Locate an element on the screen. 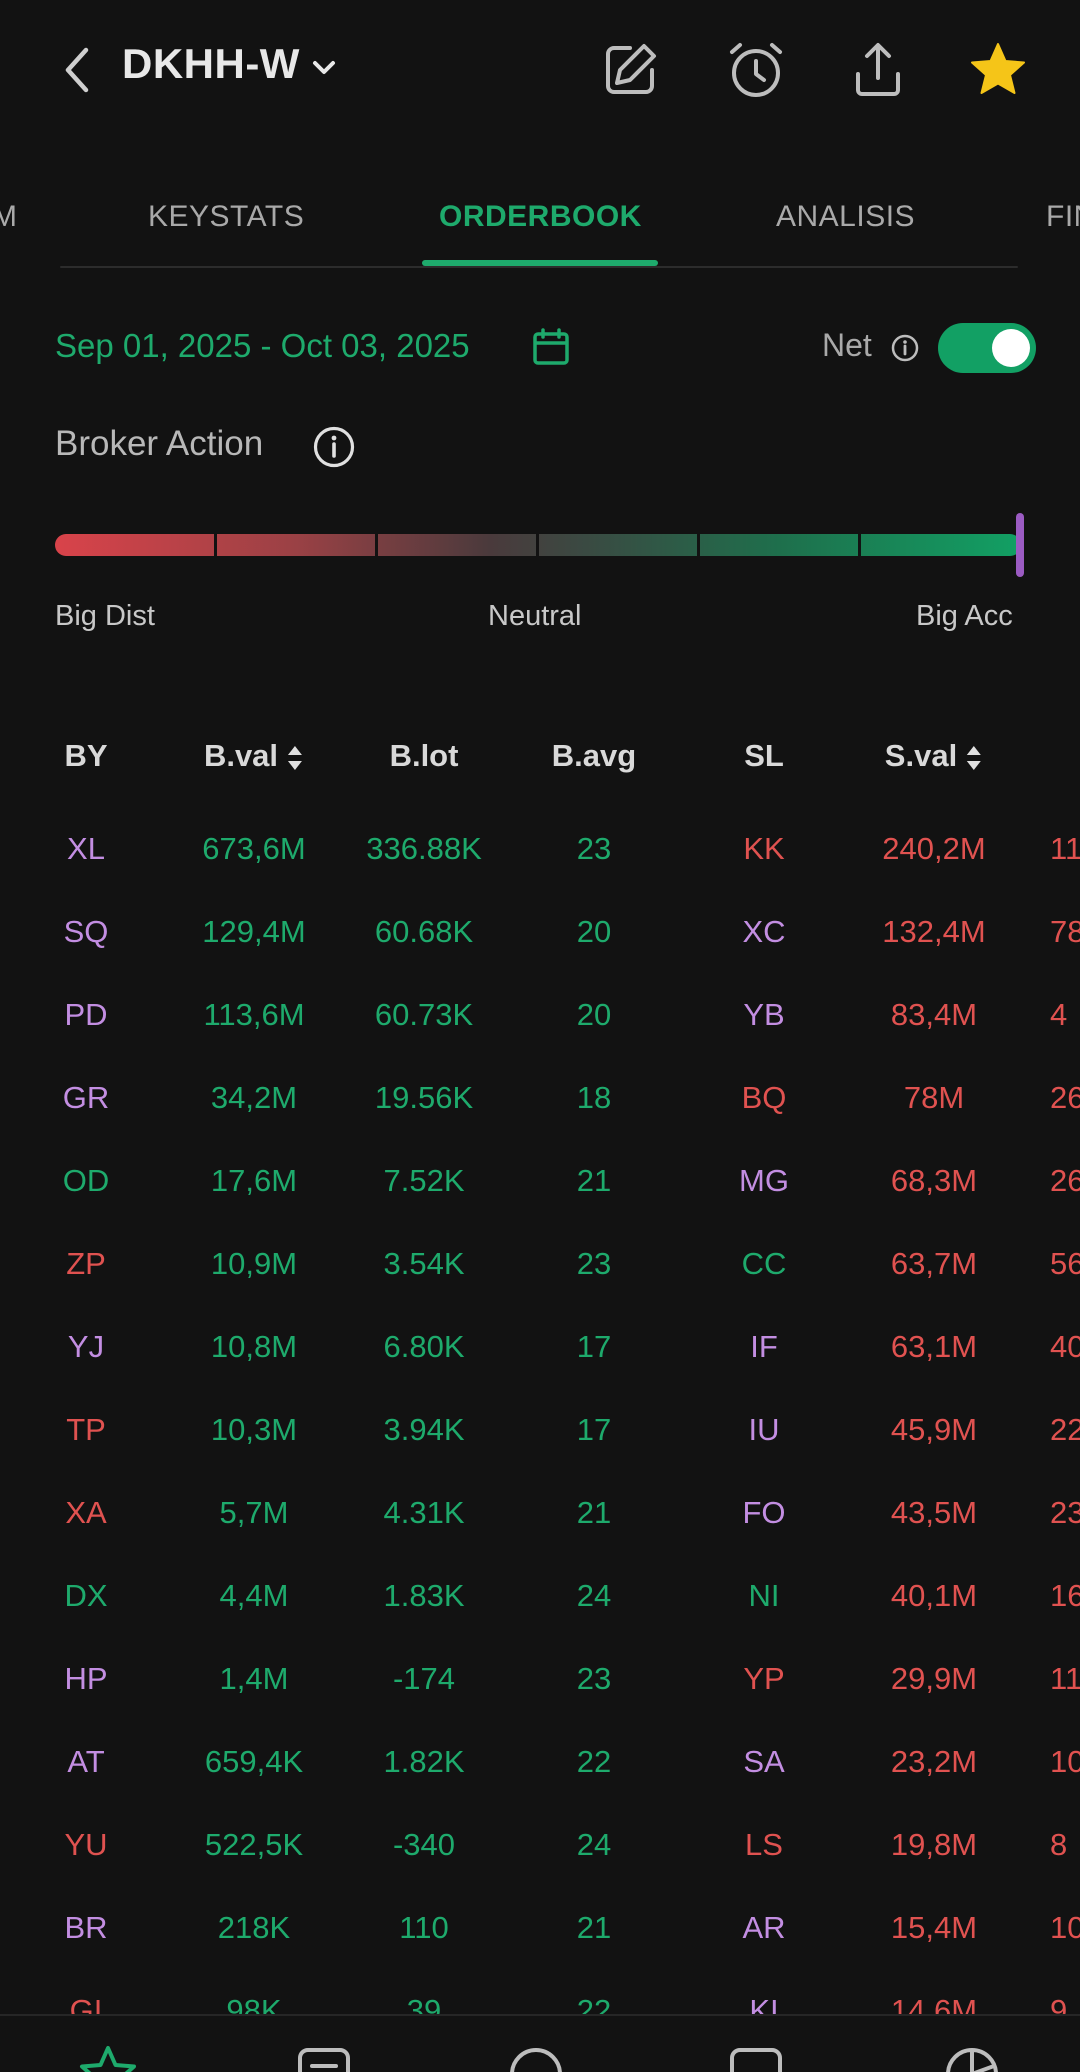 The image size is (1080, 2072). header-bval: B.val is located at coordinates (254, 756).